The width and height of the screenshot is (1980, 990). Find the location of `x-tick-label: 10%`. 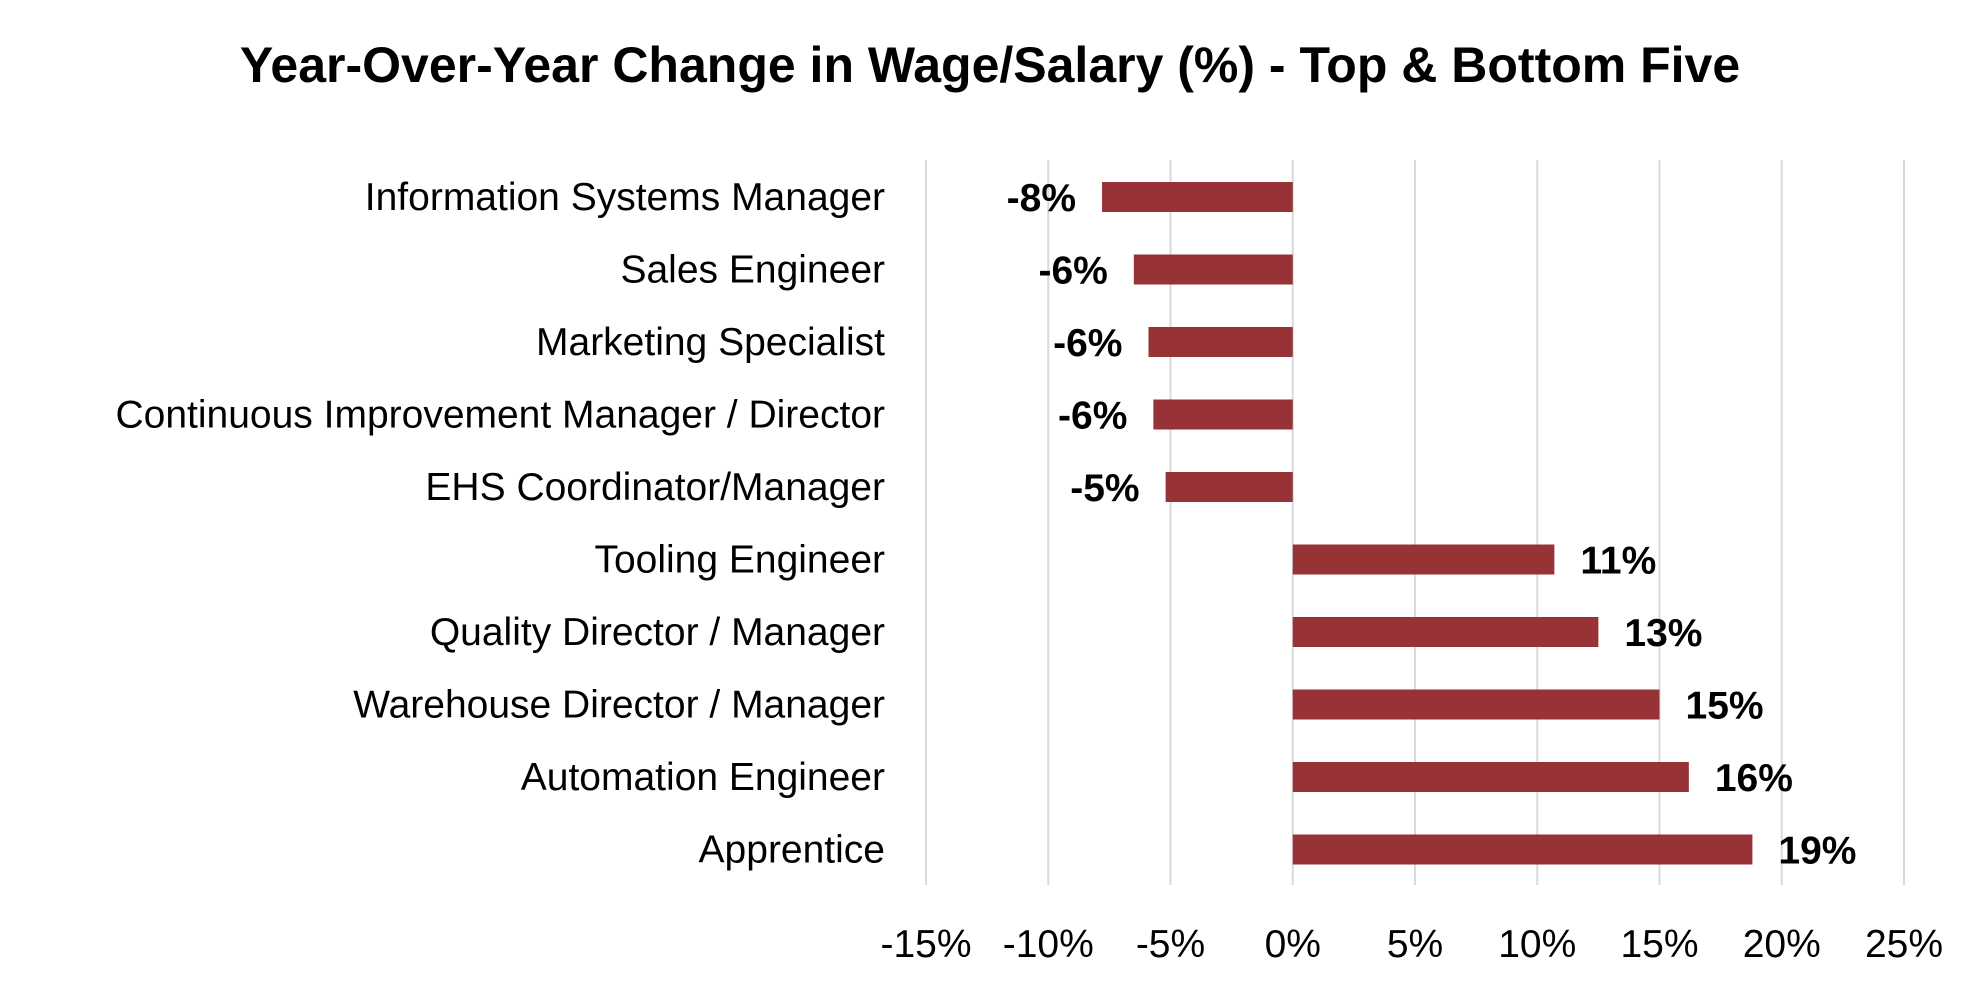

x-tick-label: 10% is located at coordinates (1537, 944).